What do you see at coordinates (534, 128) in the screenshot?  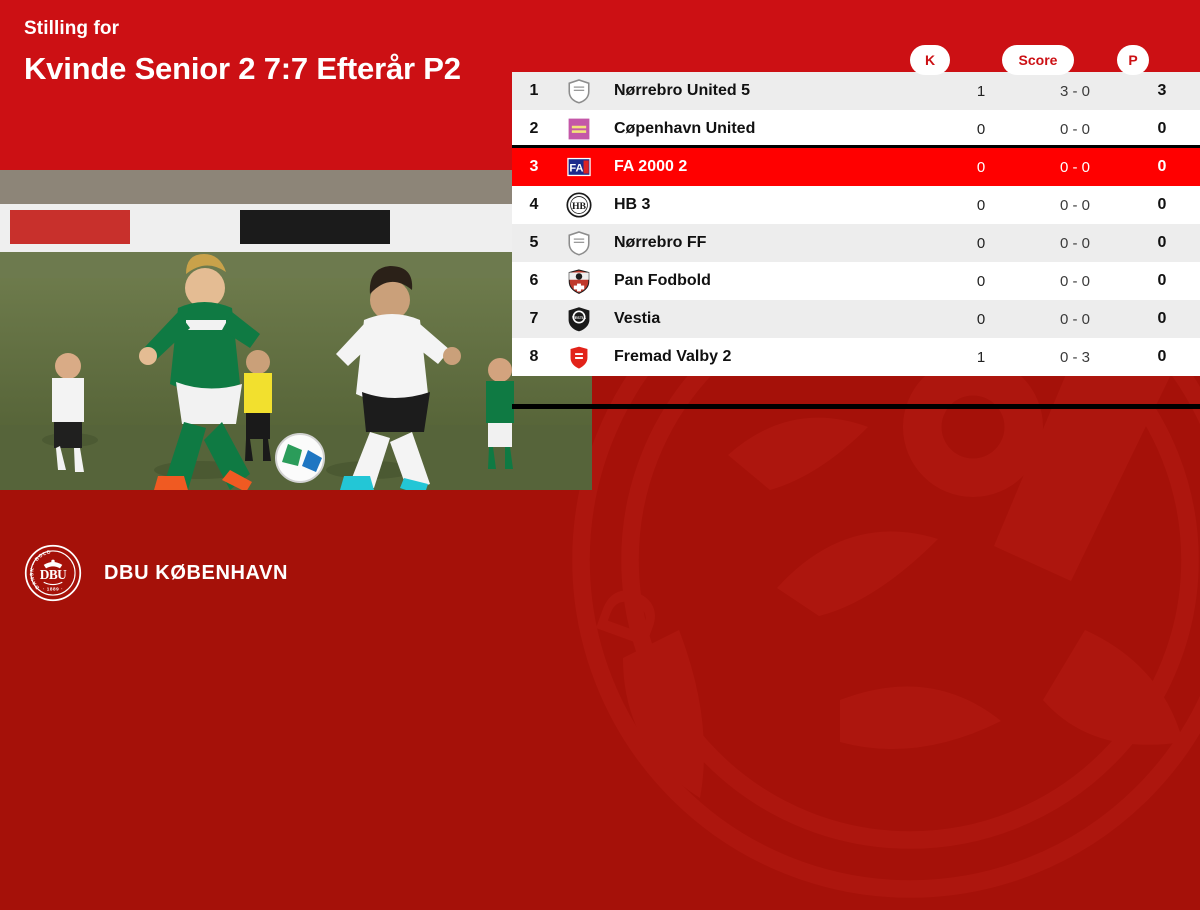 I see `row-rank: 2` at bounding box center [534, 128].